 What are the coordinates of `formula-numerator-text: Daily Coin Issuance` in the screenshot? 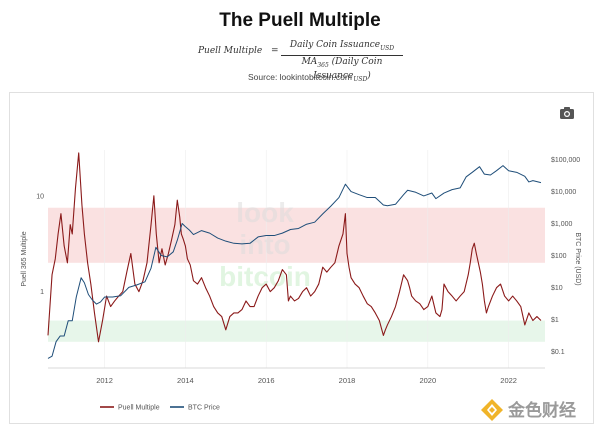 It's located at (335, 45).